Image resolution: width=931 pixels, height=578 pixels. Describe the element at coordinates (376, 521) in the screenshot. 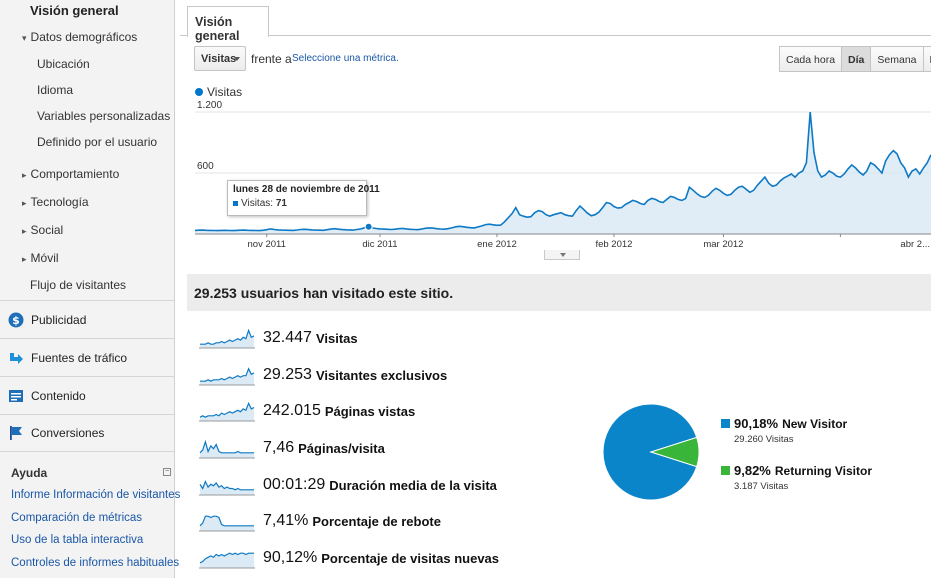

I see `metric-label: Porcentaje de rebote` at that location.